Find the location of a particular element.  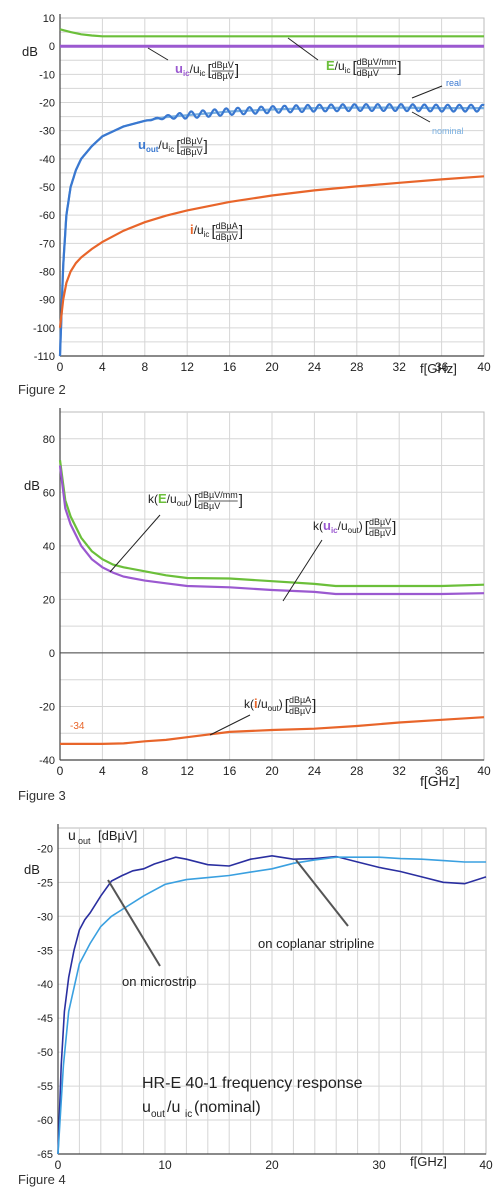

series-i is located at coordinates (271, 251).